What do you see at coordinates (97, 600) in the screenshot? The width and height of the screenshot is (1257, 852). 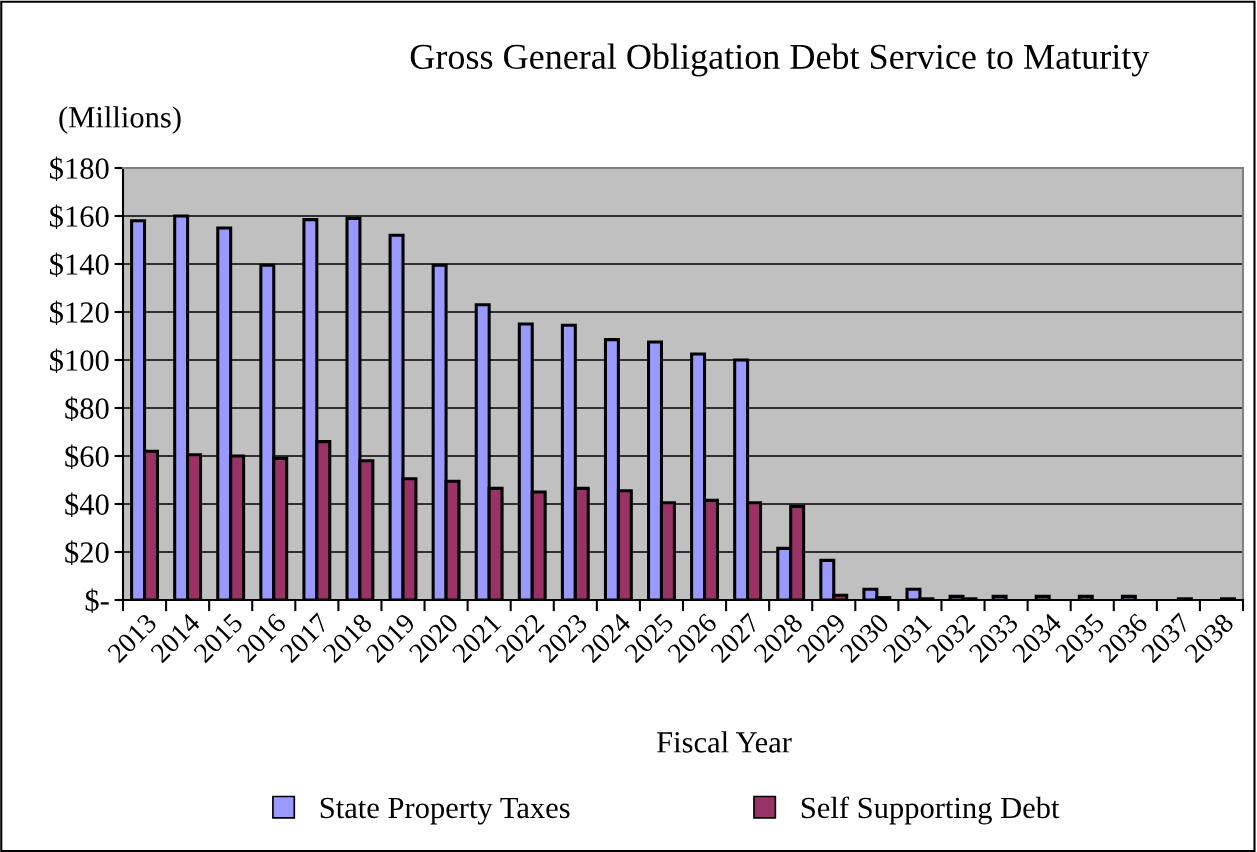 I see `y-tick-label: $-` at bounding box center [97, 600].